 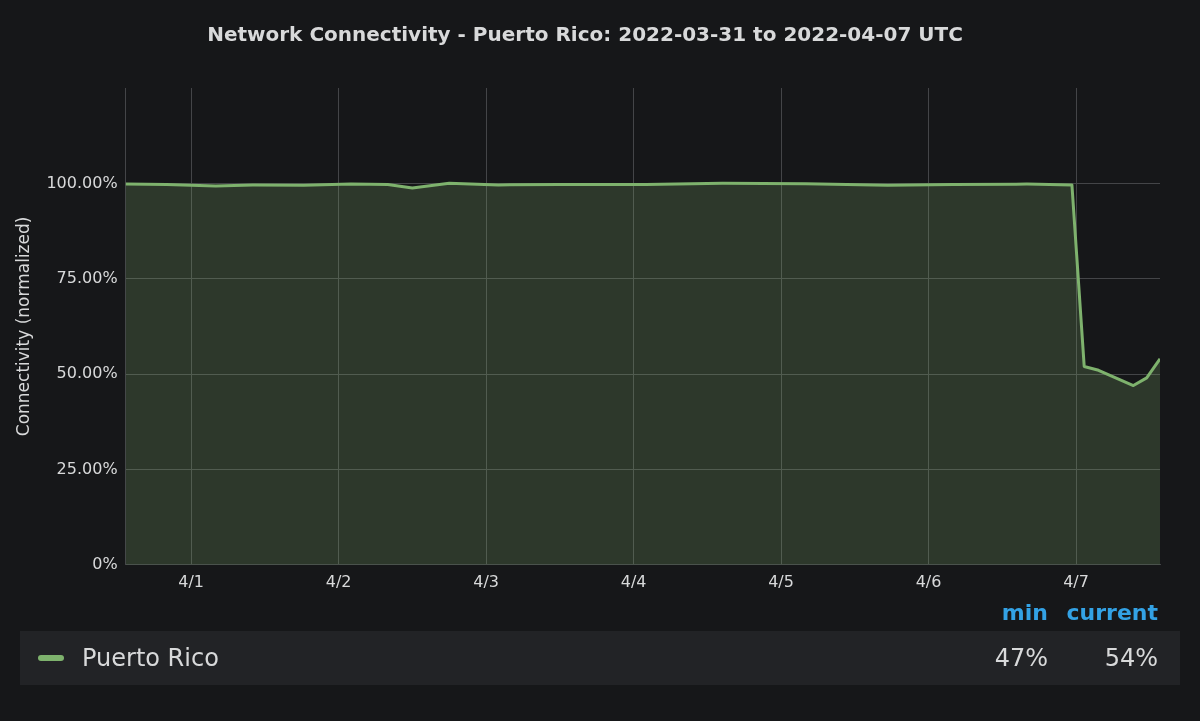 I want to click on x-tick-label: 4/5, so click(x=781, y=581).